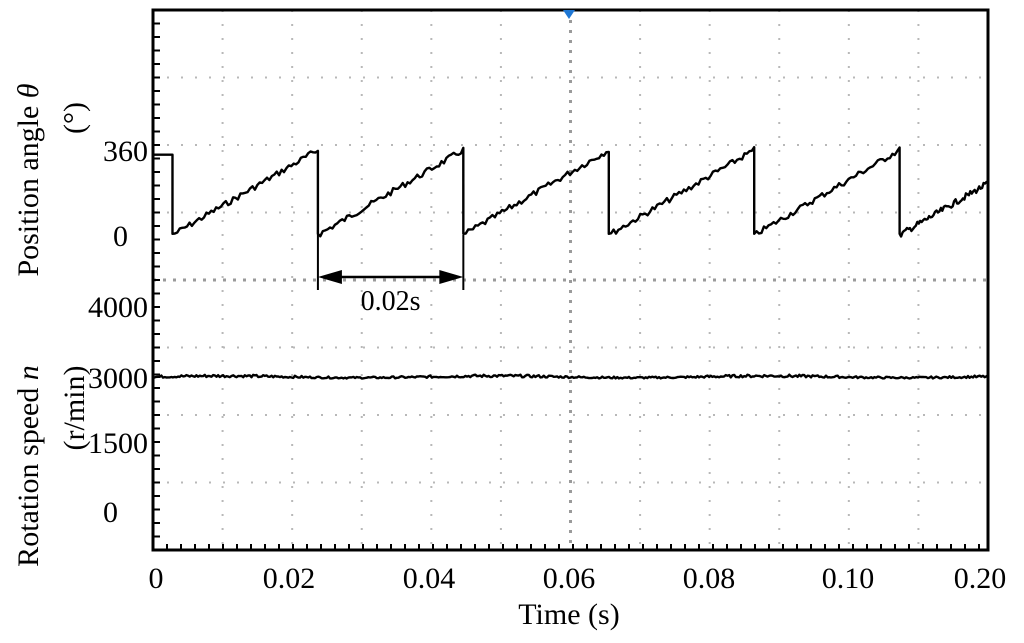  I want to click on annotation-label: 0.02s, so click(391, 301).